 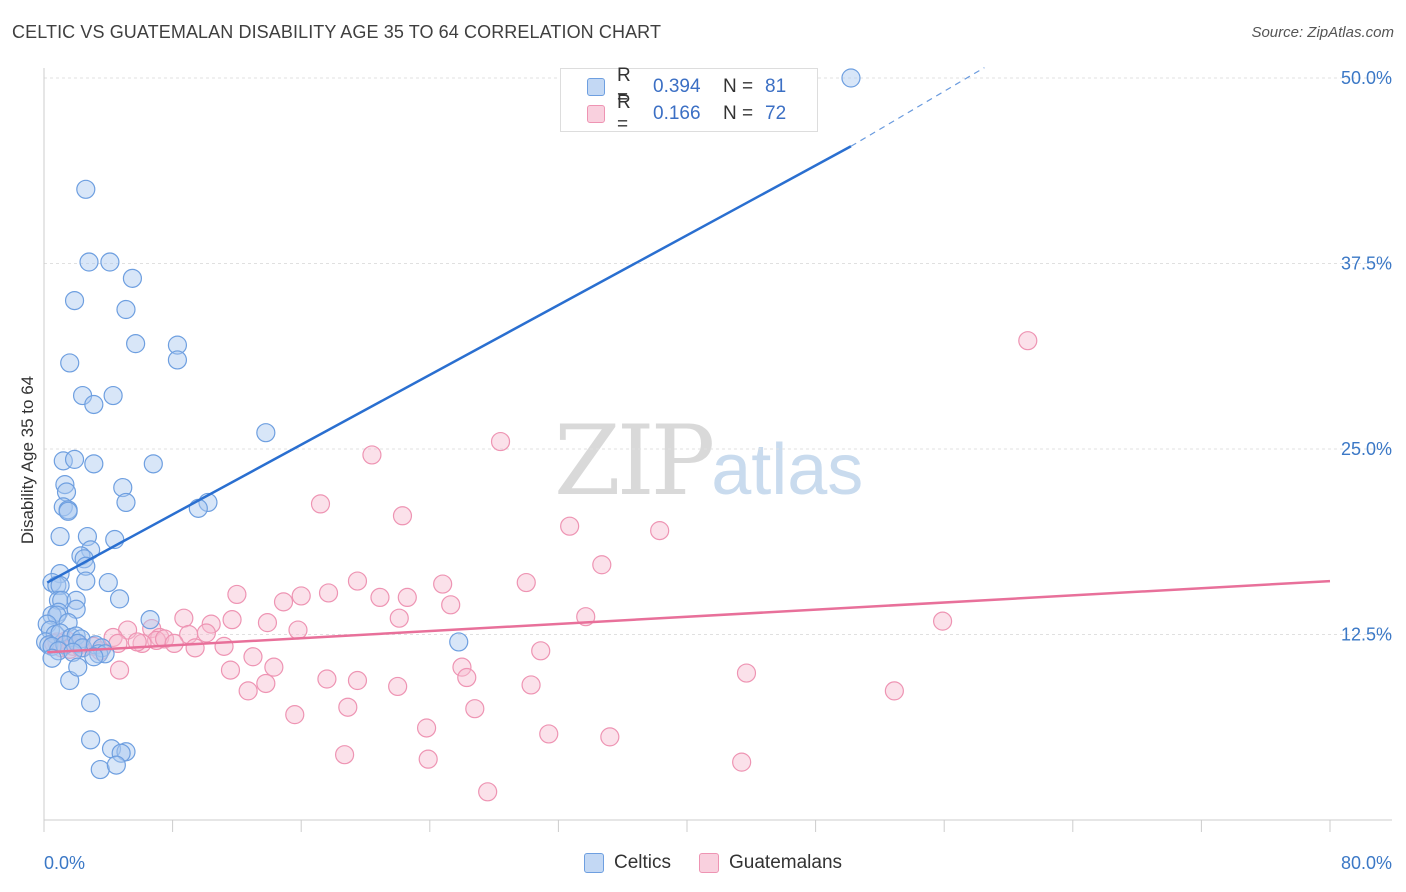 I want to click on y-tick-label: 50.0%, so click(x=1366, y=78).